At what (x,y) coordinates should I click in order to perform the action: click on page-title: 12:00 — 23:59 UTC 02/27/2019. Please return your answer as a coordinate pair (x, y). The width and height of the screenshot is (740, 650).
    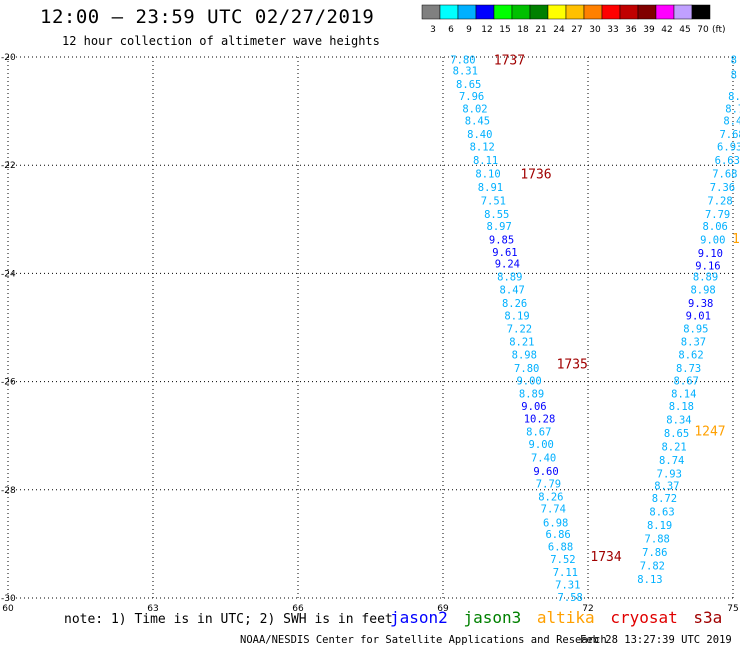
    Looking at the image, I should click on (207, 17).